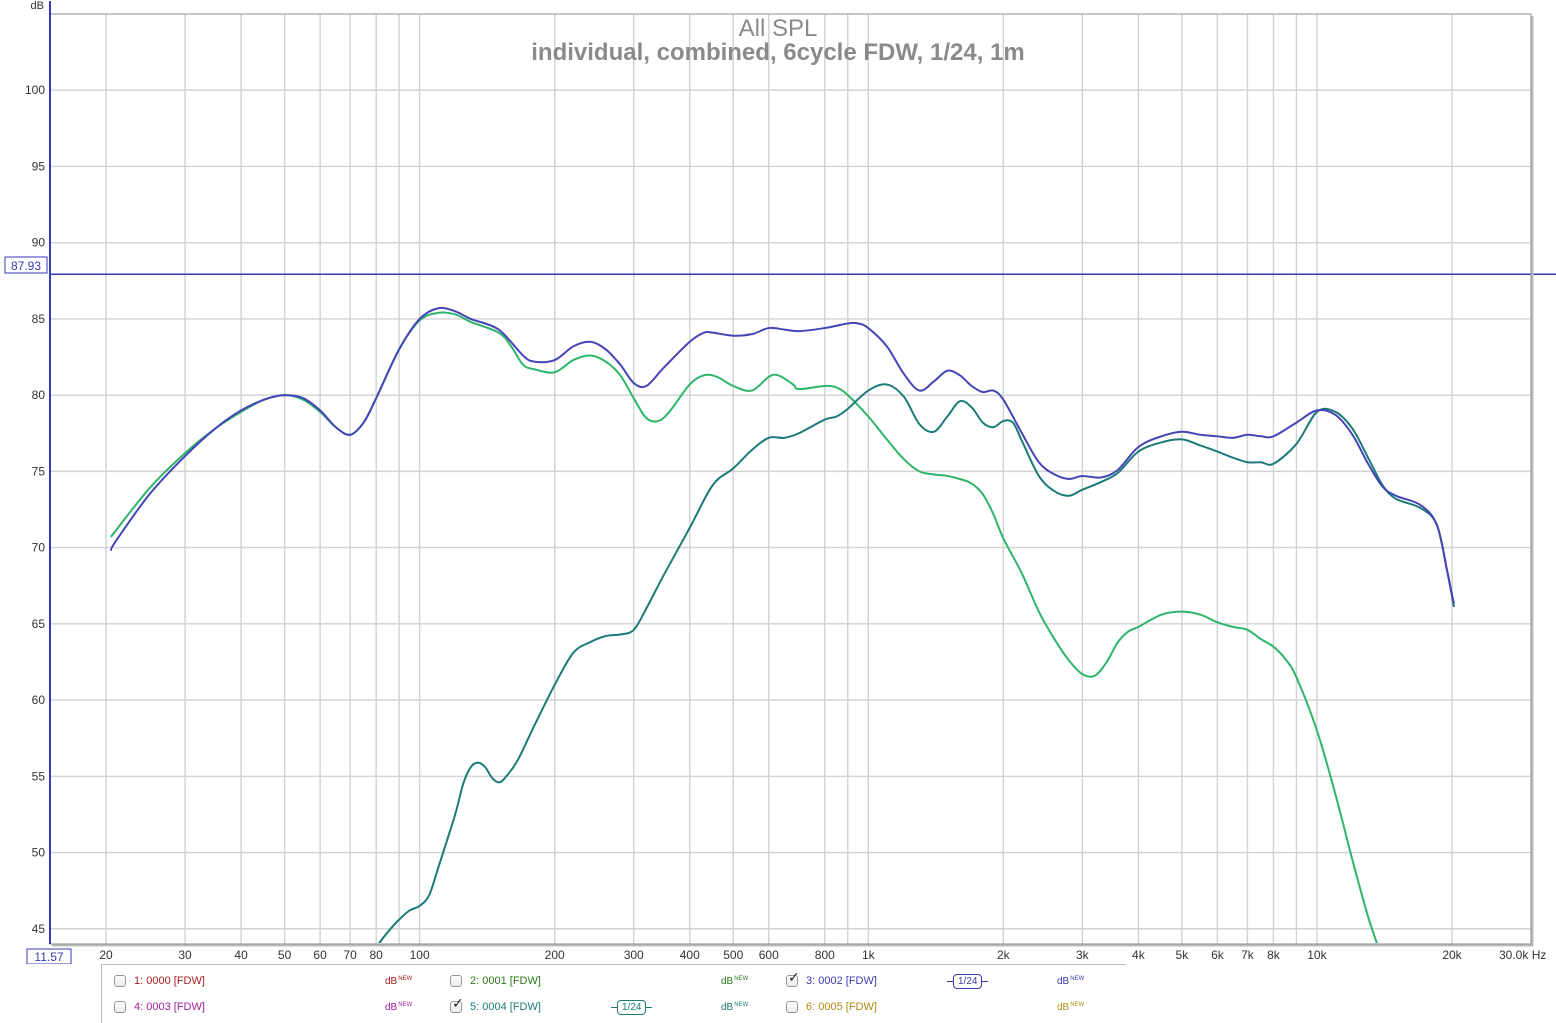  Describe the element at coordinates (420, 955) in the screenshot. I see `x-tick-label: 100` at that location.